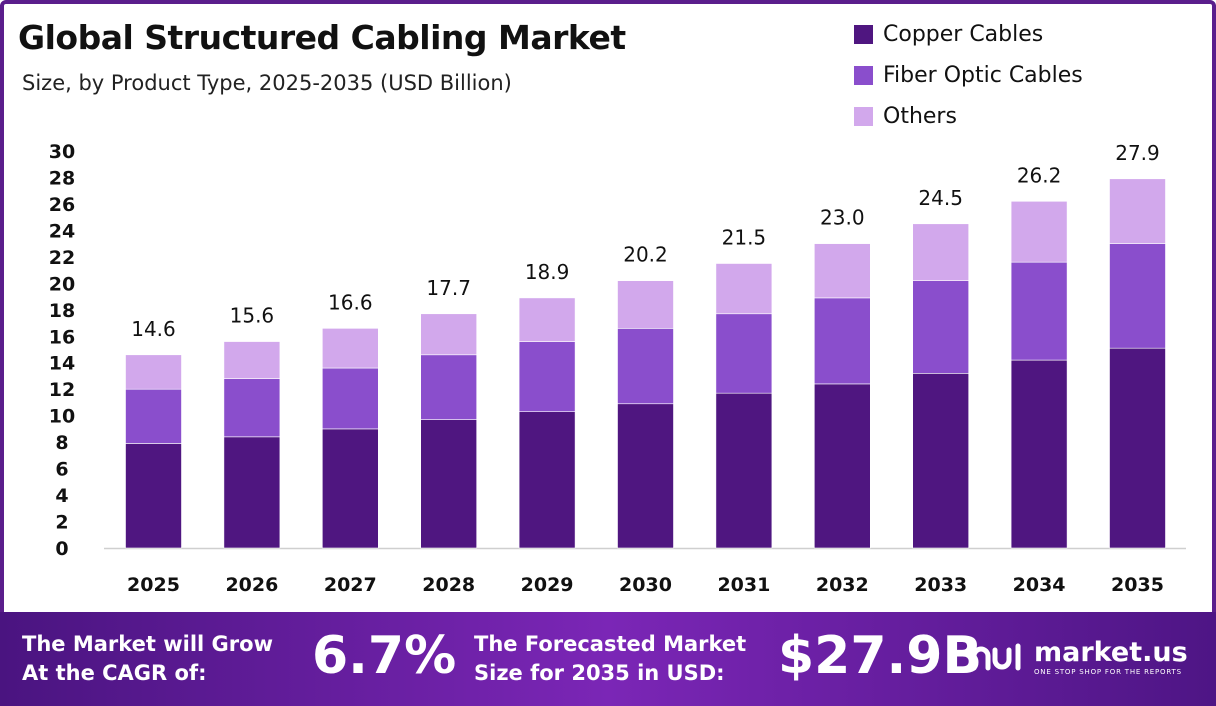  What do you see at coordinates (62, 205) in the screenshot?
I see `y-tick-label: 26` at bounding box center [62, 205].